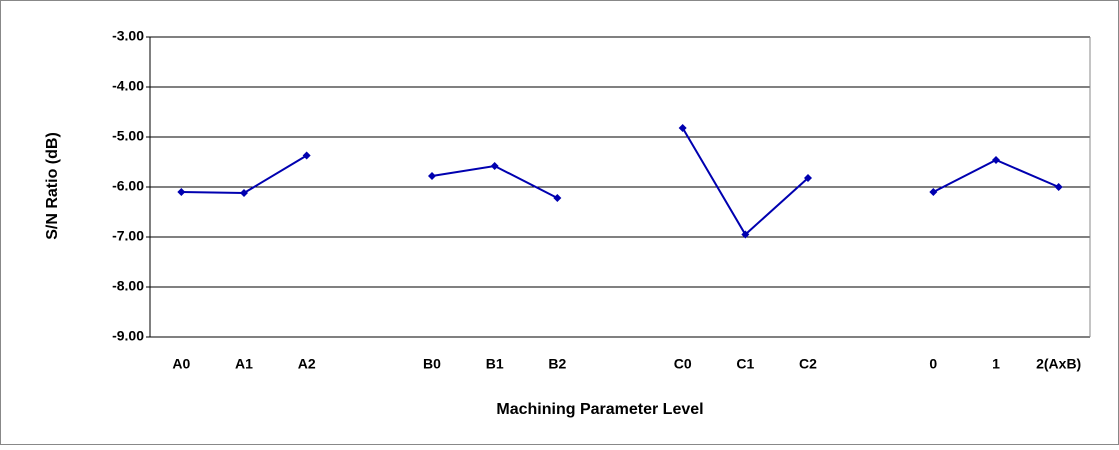  What do you see at coordinates (557, 364) in the screenshot?
I see `x-tick-label: B2` at bounding box center [557, 364].